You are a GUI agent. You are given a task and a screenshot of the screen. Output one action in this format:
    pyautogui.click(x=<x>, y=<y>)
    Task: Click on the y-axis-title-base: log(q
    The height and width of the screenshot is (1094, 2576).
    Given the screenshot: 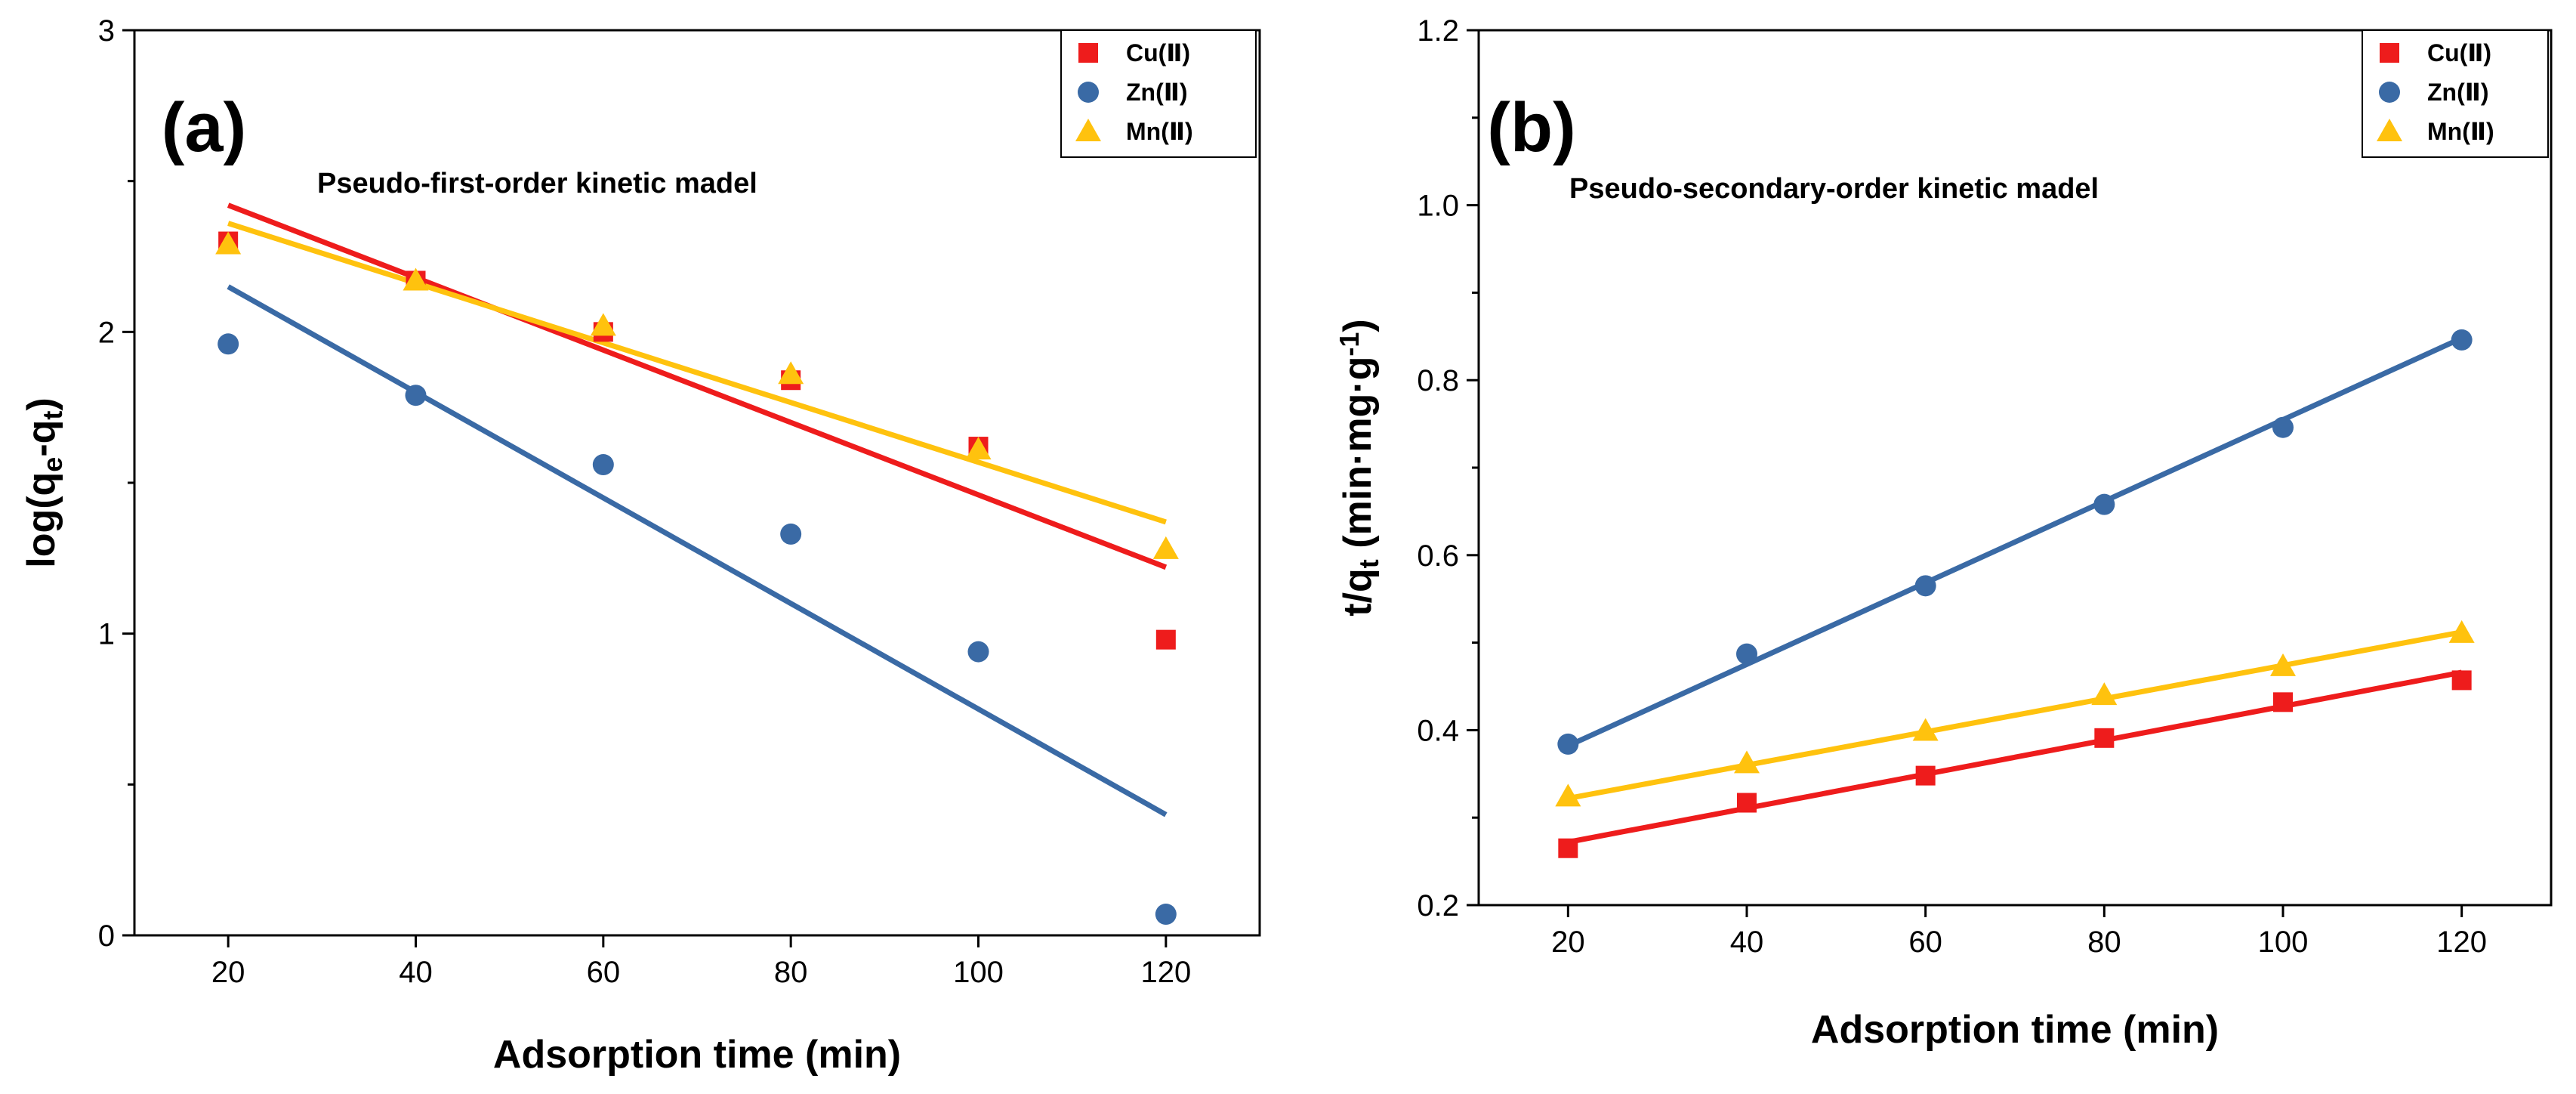 What is the action you would take?
    pyautogui.click(x=41, y=520)
    